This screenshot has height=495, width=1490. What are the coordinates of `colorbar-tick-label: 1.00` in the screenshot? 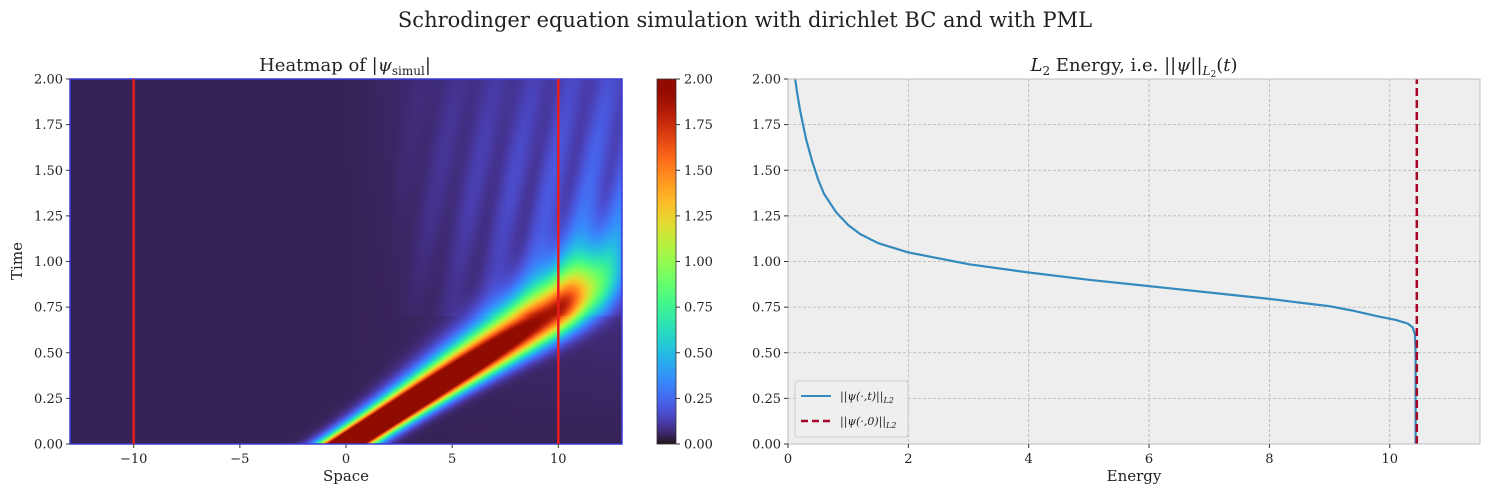 It's located at (698, 262).